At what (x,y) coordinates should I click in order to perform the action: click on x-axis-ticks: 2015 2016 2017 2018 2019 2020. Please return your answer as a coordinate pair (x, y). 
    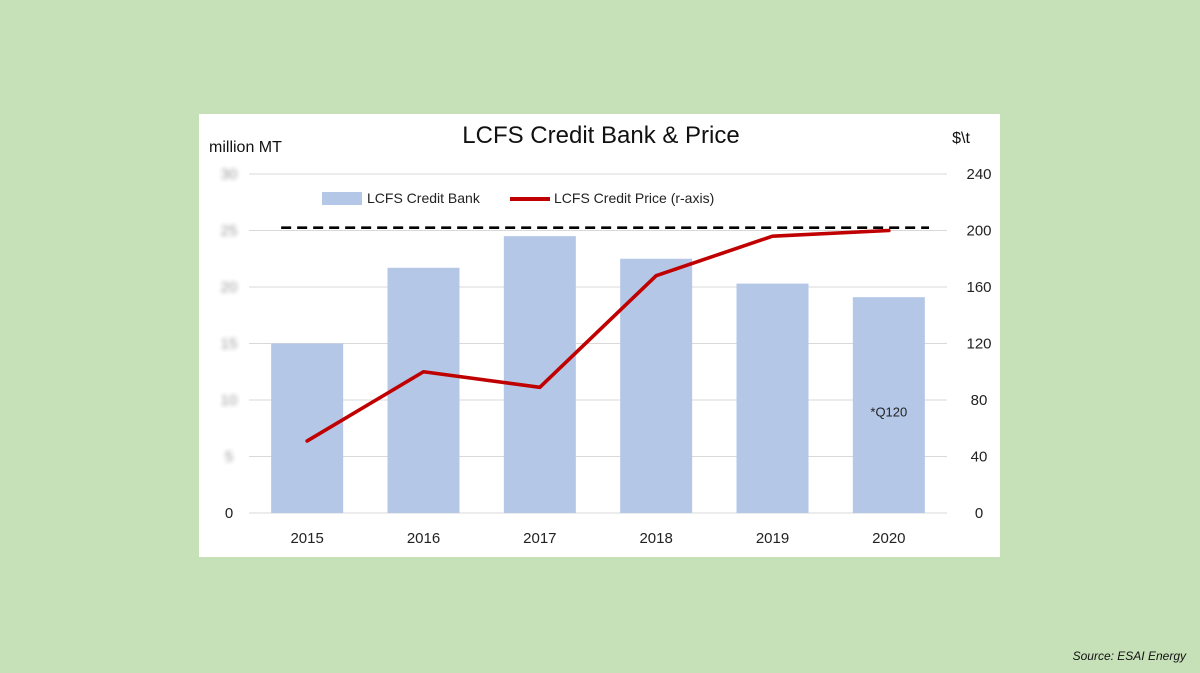
    Looking at the image, I should click on (597, 538).